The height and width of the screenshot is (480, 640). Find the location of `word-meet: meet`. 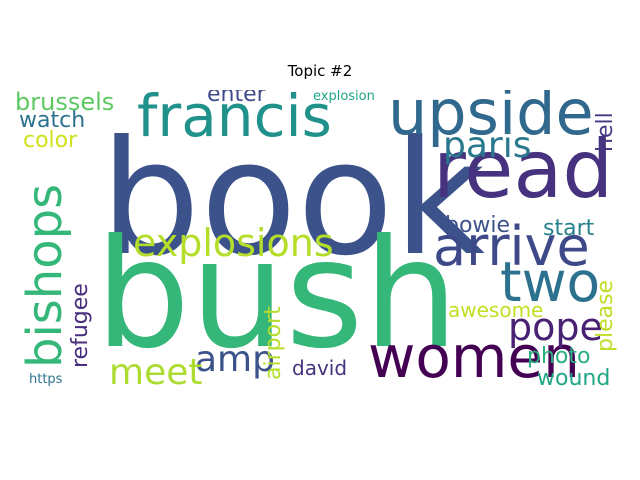

word-meet: meet is located at coordinates (156, 372).